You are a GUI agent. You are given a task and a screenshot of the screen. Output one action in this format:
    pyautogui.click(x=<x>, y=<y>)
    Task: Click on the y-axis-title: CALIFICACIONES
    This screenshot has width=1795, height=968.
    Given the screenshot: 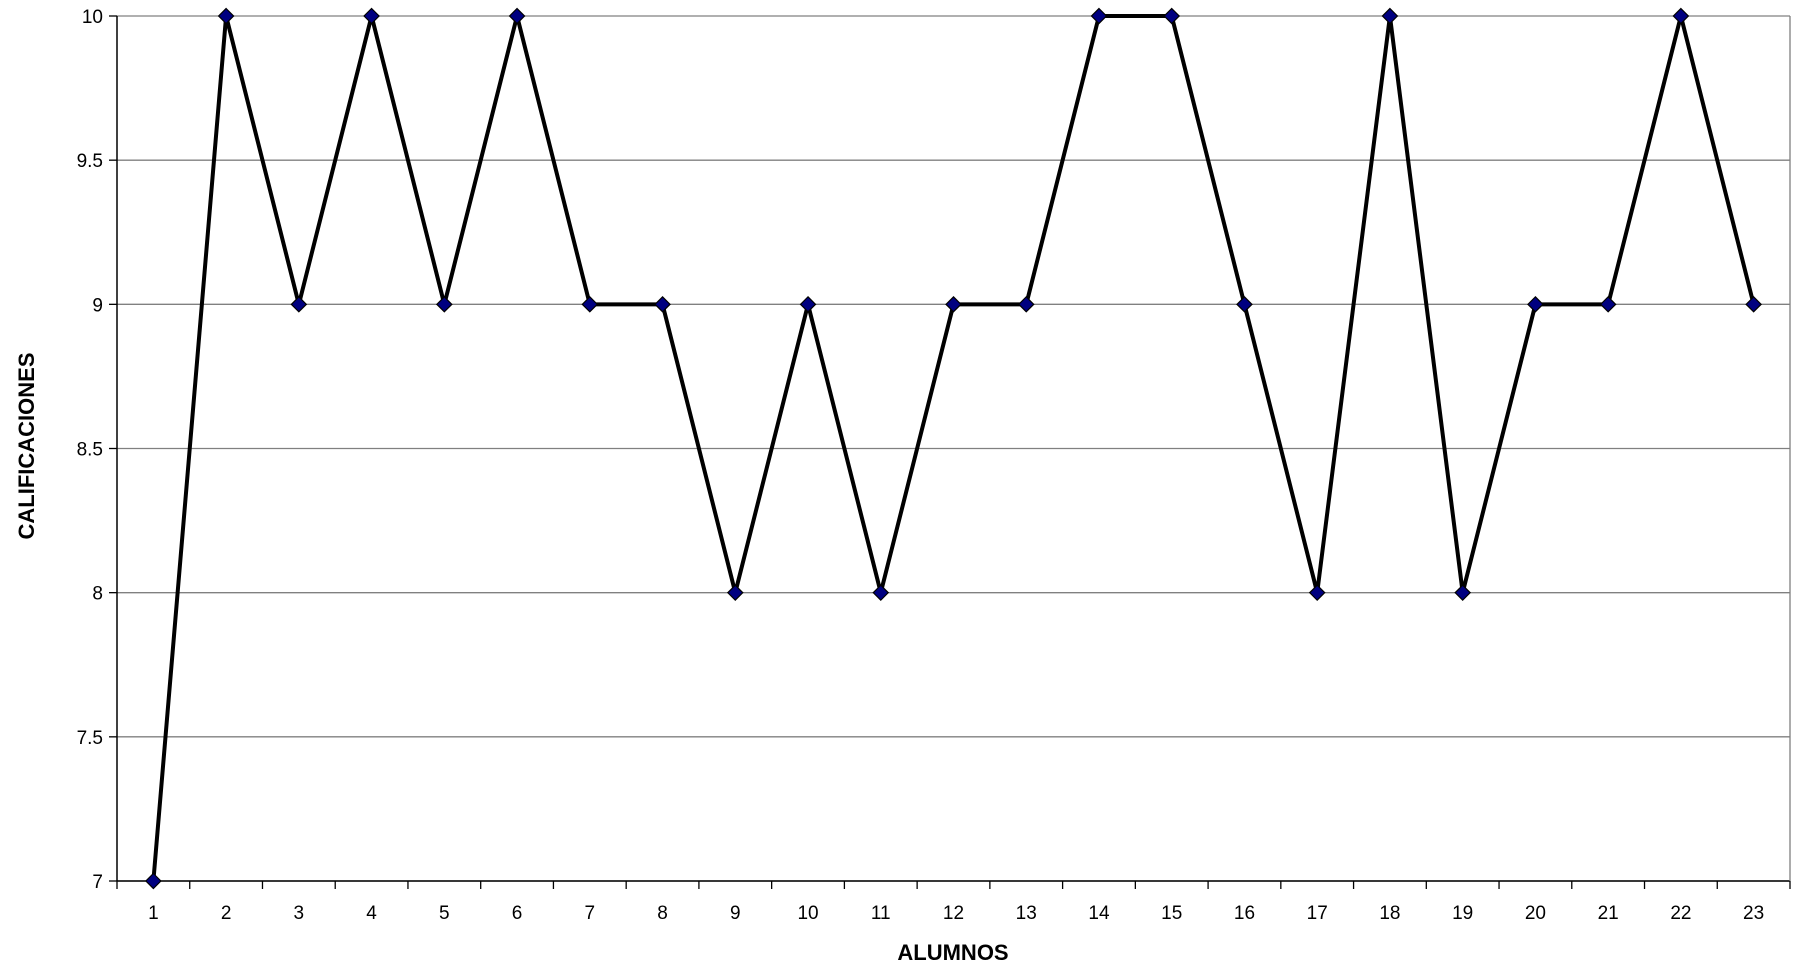 What is the action you would take?
    pyautogui.click(x=26, y=446)
    